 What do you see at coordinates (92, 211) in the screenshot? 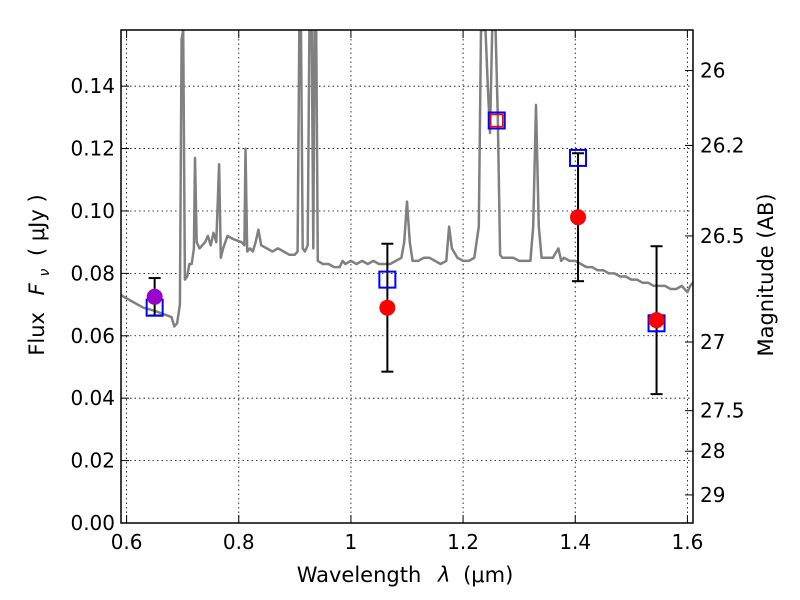
I see `y-tick-label: 0.10` at bounding box center [92, 211].